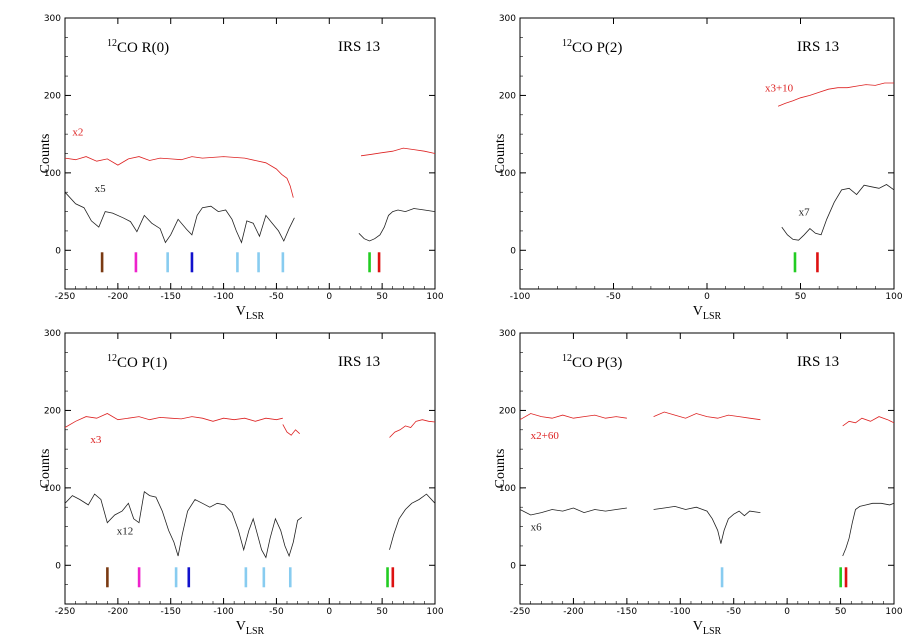 The image size is (919, 636). What do you see at coordinates (779, 89) in the screenshot?
I see `scale-annotation: x3+10` at bounding box center [779, 89].